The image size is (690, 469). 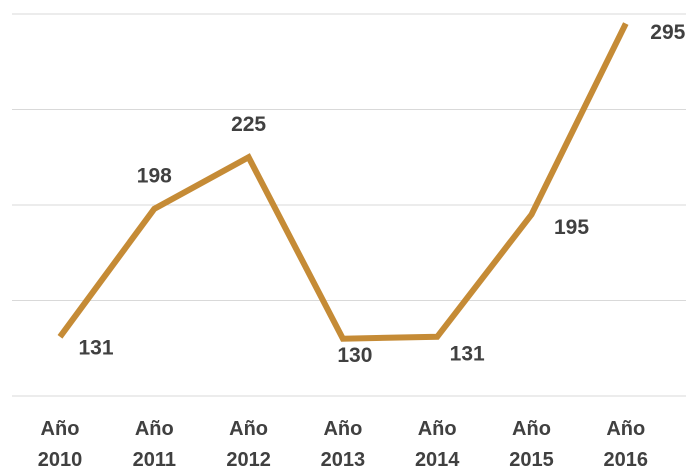 I want to click on data-label: 130, so click(x=354, y=355).